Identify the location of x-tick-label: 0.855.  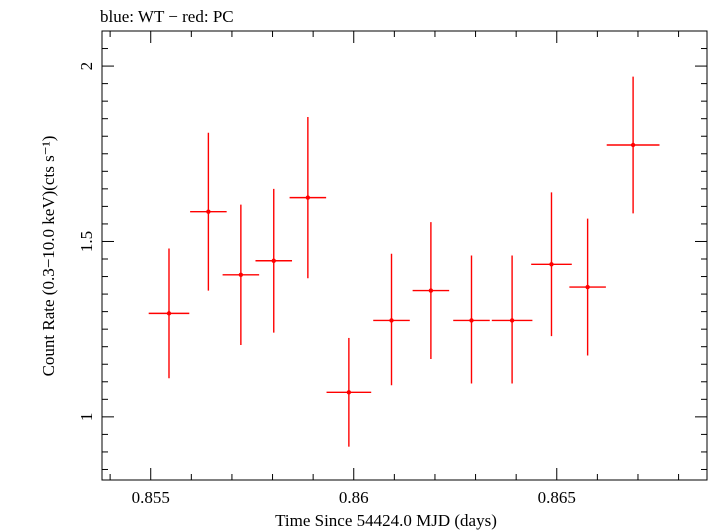
(151, 497).